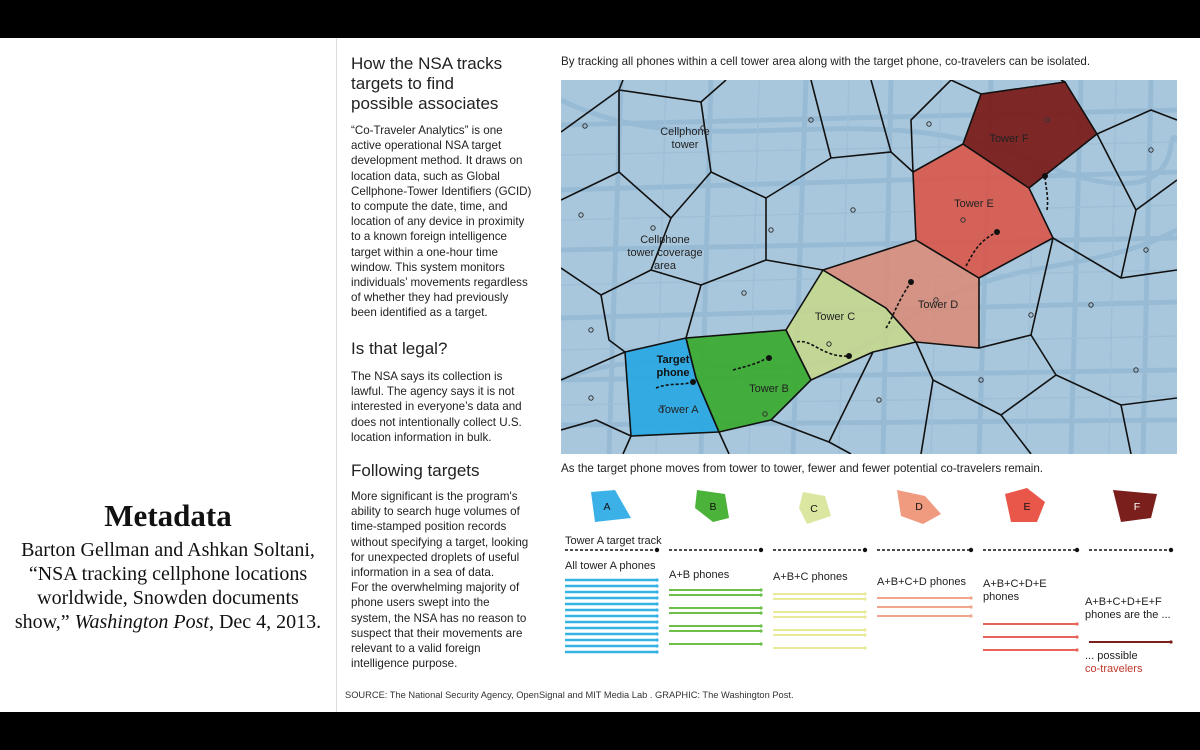 This screenshot has width=1200, height=750. I want to click on phones-label-abc: A+B+C phones, so click(810, 577).